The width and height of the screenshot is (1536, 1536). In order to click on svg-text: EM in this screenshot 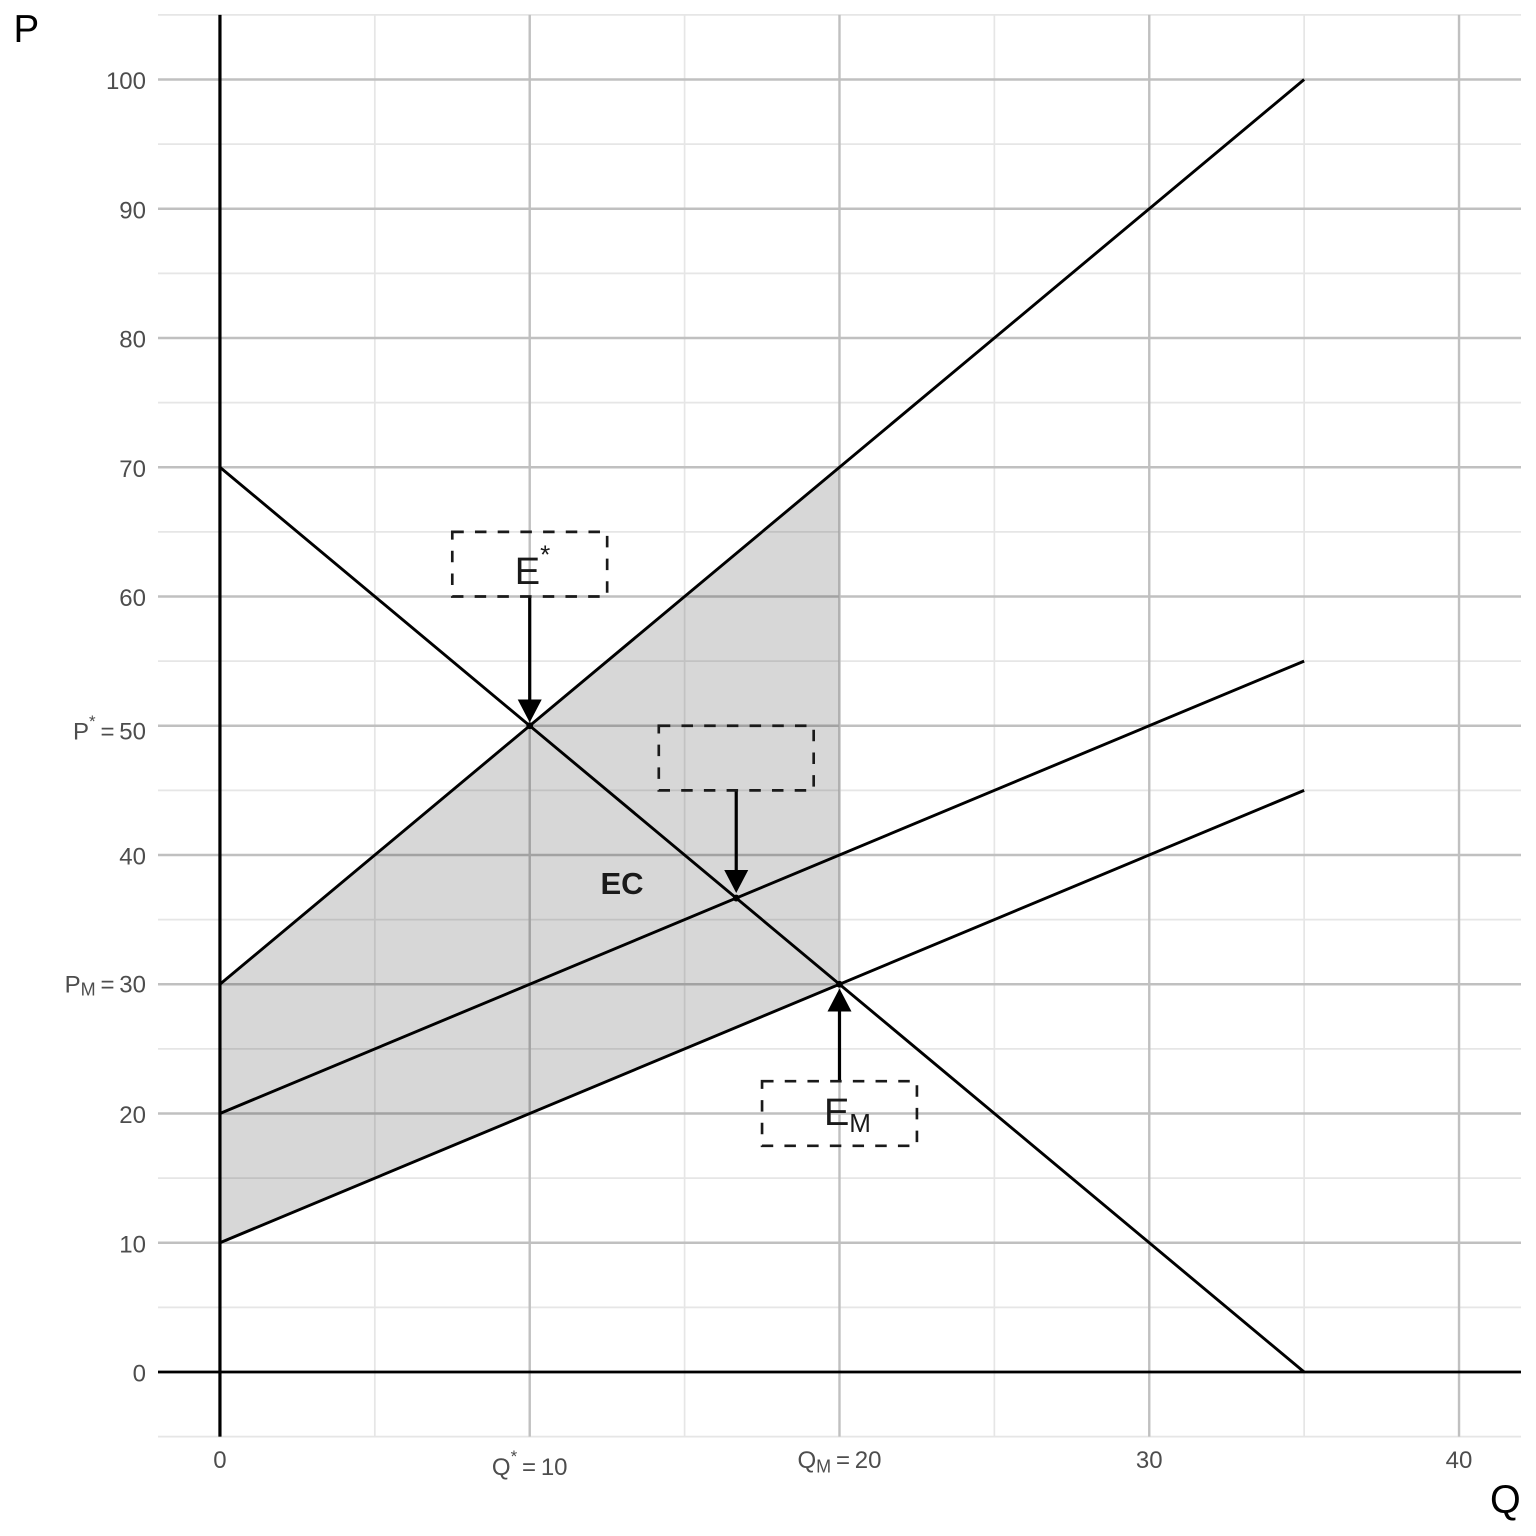, I will do `click(847, 1115)`.